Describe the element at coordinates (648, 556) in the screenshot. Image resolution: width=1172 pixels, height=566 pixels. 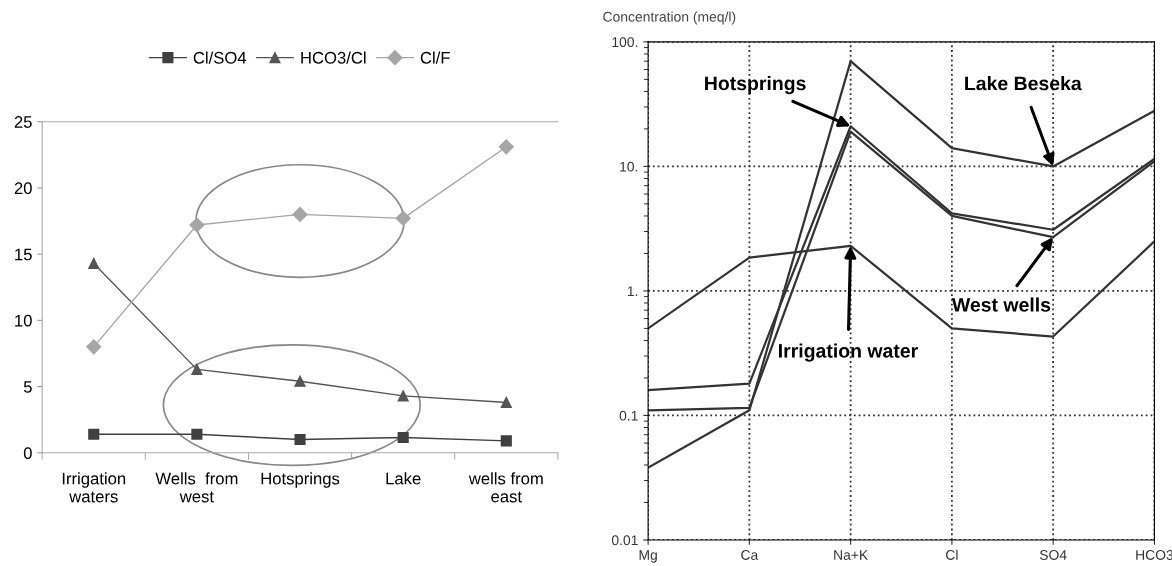
I see `x-tick-label: Mg` at that location.